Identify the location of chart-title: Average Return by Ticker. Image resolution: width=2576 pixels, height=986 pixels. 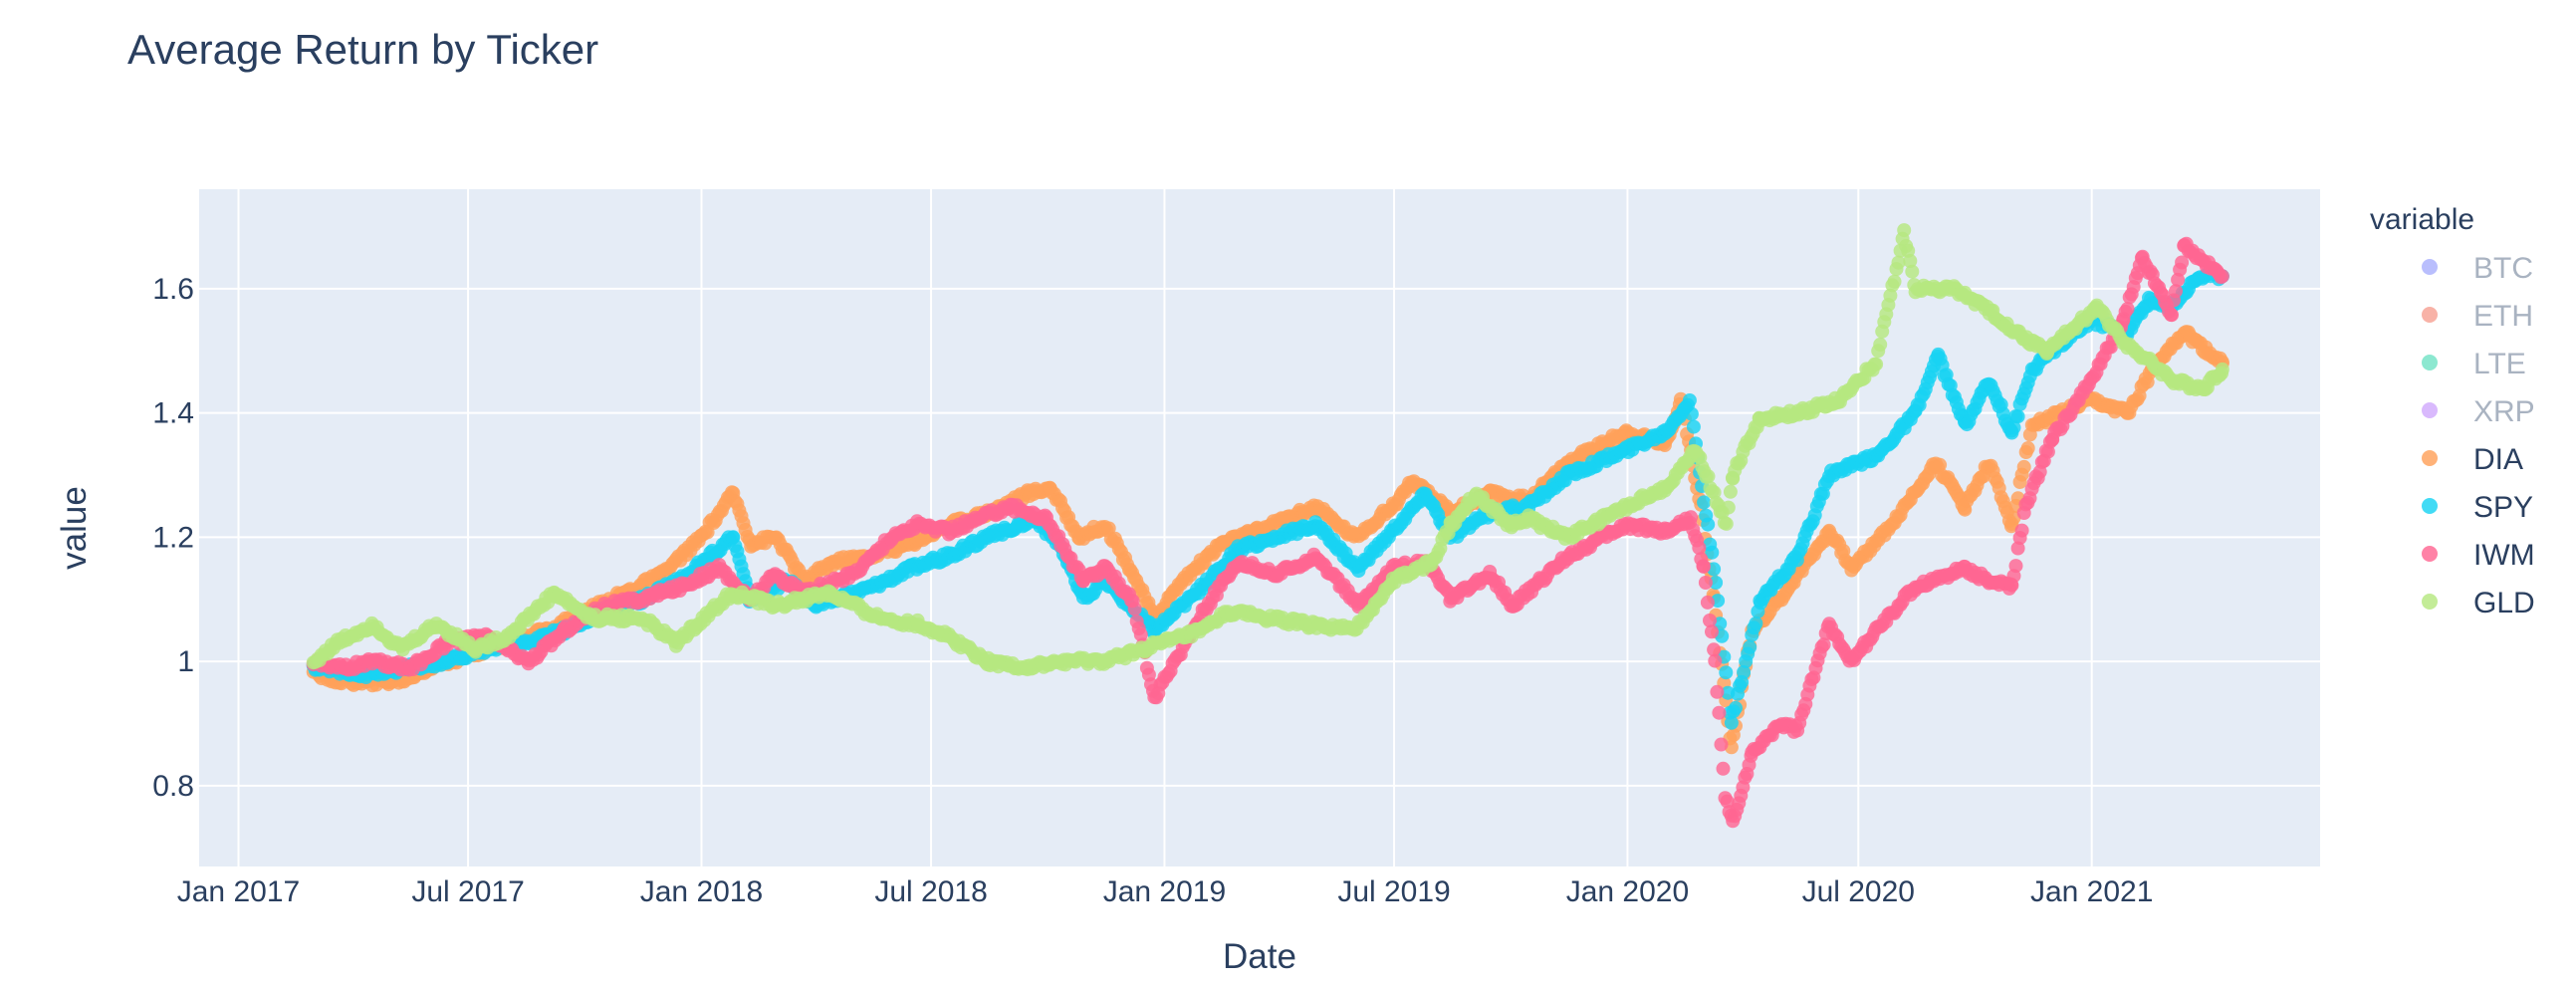
(362, 49).